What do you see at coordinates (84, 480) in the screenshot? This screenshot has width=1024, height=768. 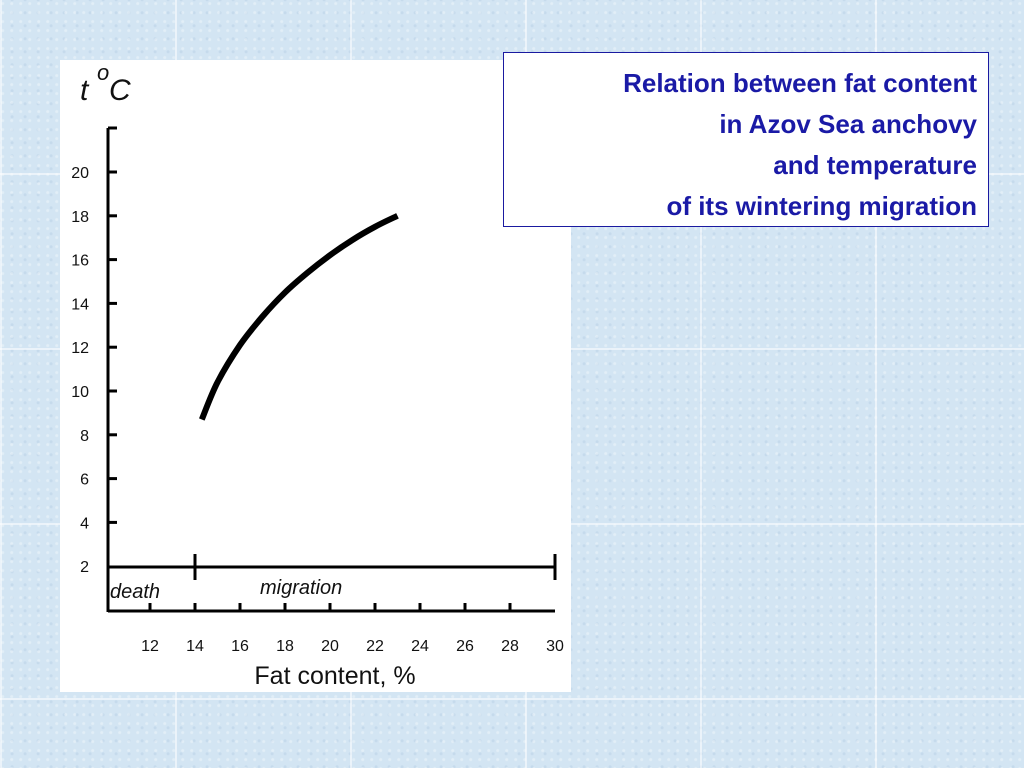 I see `y-tick-label: 6` at bounding box center [84, 480].